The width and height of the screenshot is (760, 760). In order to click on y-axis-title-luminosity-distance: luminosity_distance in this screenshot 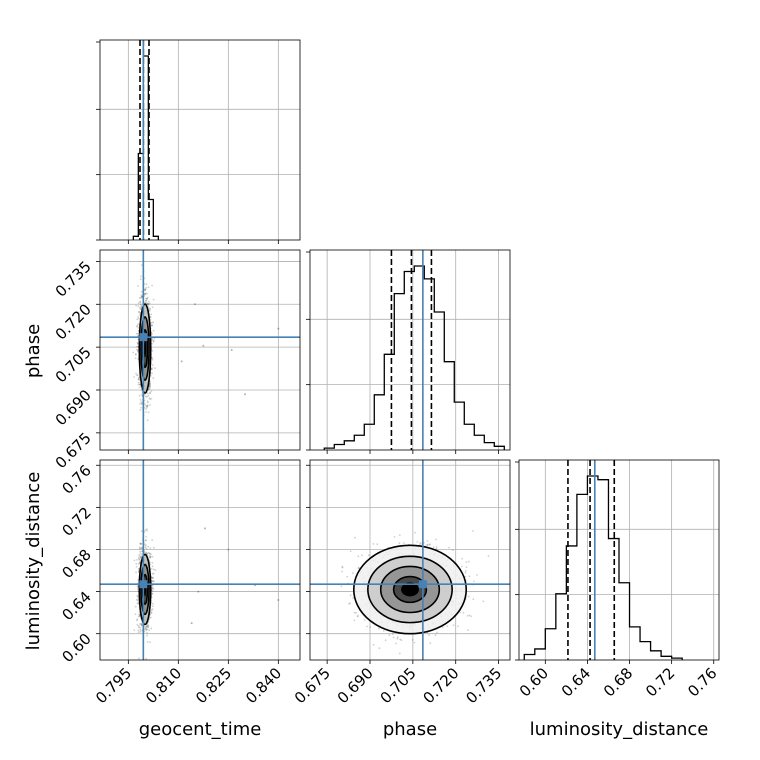, I will do `click(33, 561)`.